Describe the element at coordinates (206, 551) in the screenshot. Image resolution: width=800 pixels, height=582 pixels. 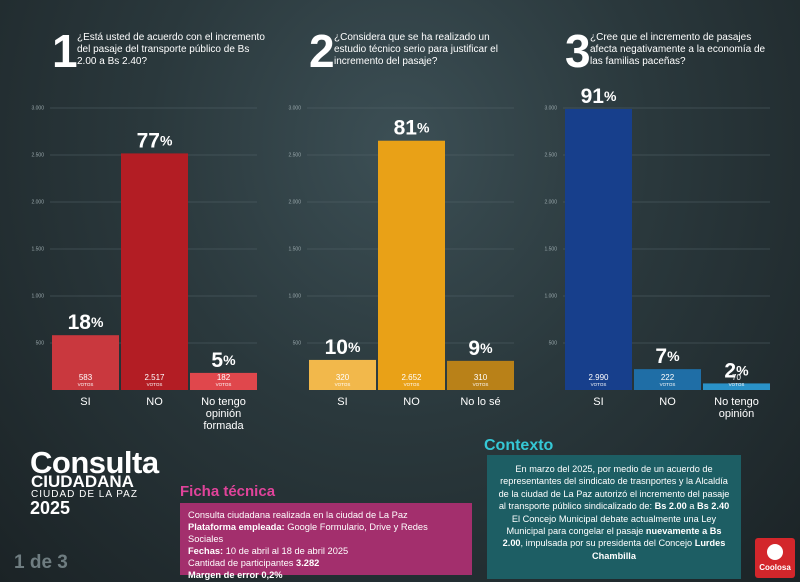
I see `bold-text: Fechas:` at that location.